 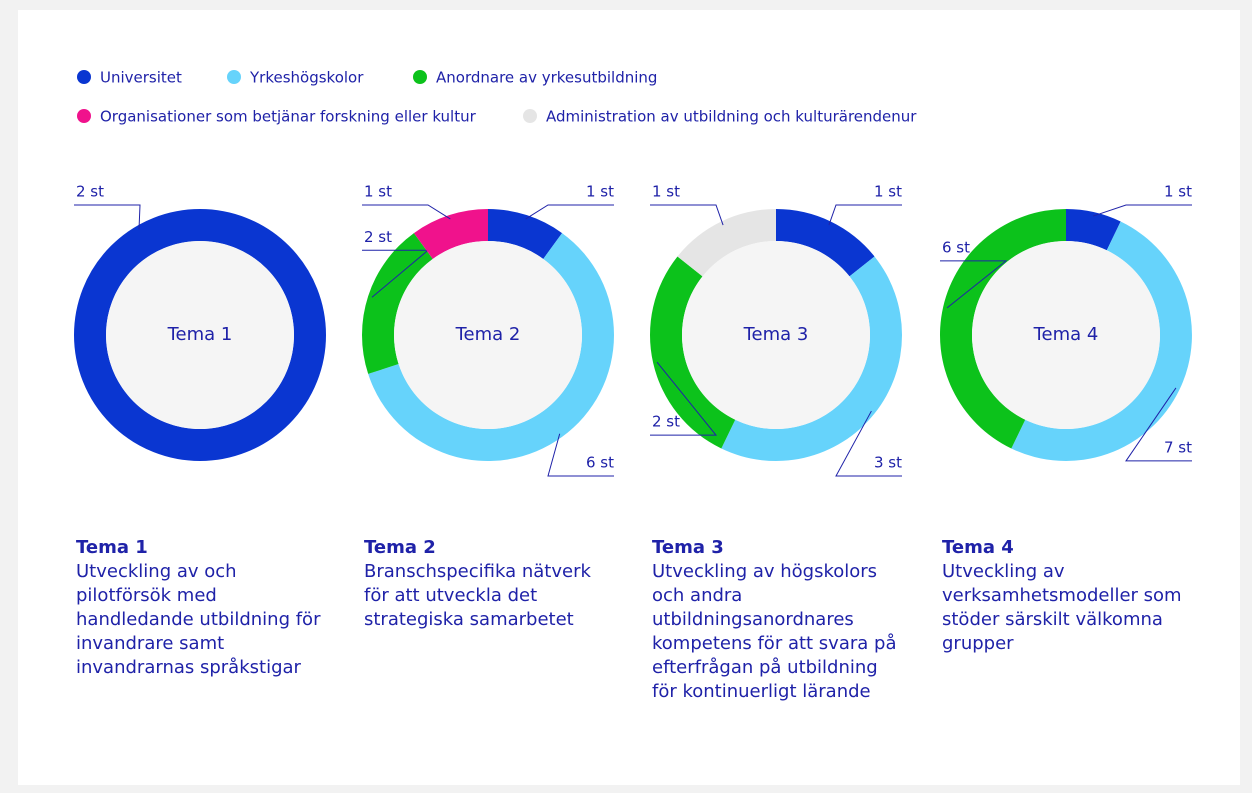 I want to click on description-title: Tema 2, so click(x=400, y=547).